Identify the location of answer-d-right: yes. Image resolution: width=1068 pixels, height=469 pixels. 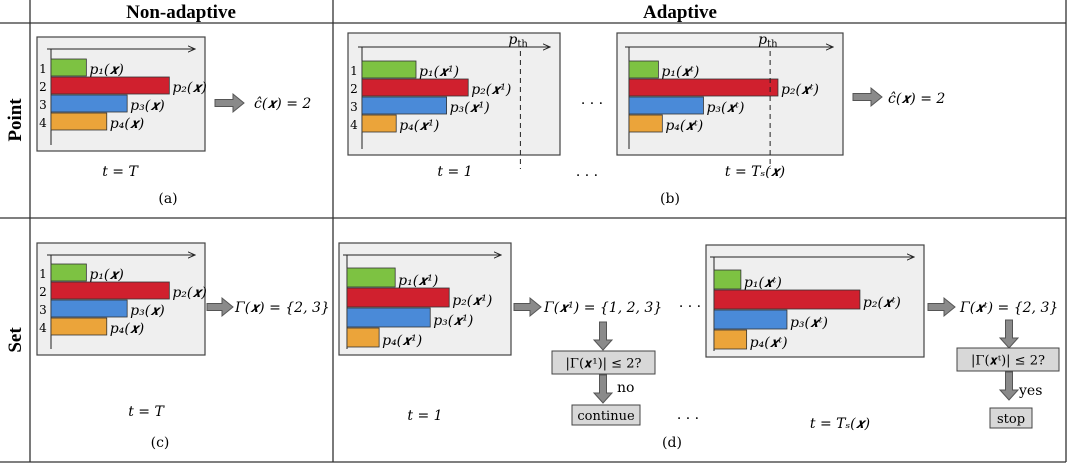
(1030, 391).